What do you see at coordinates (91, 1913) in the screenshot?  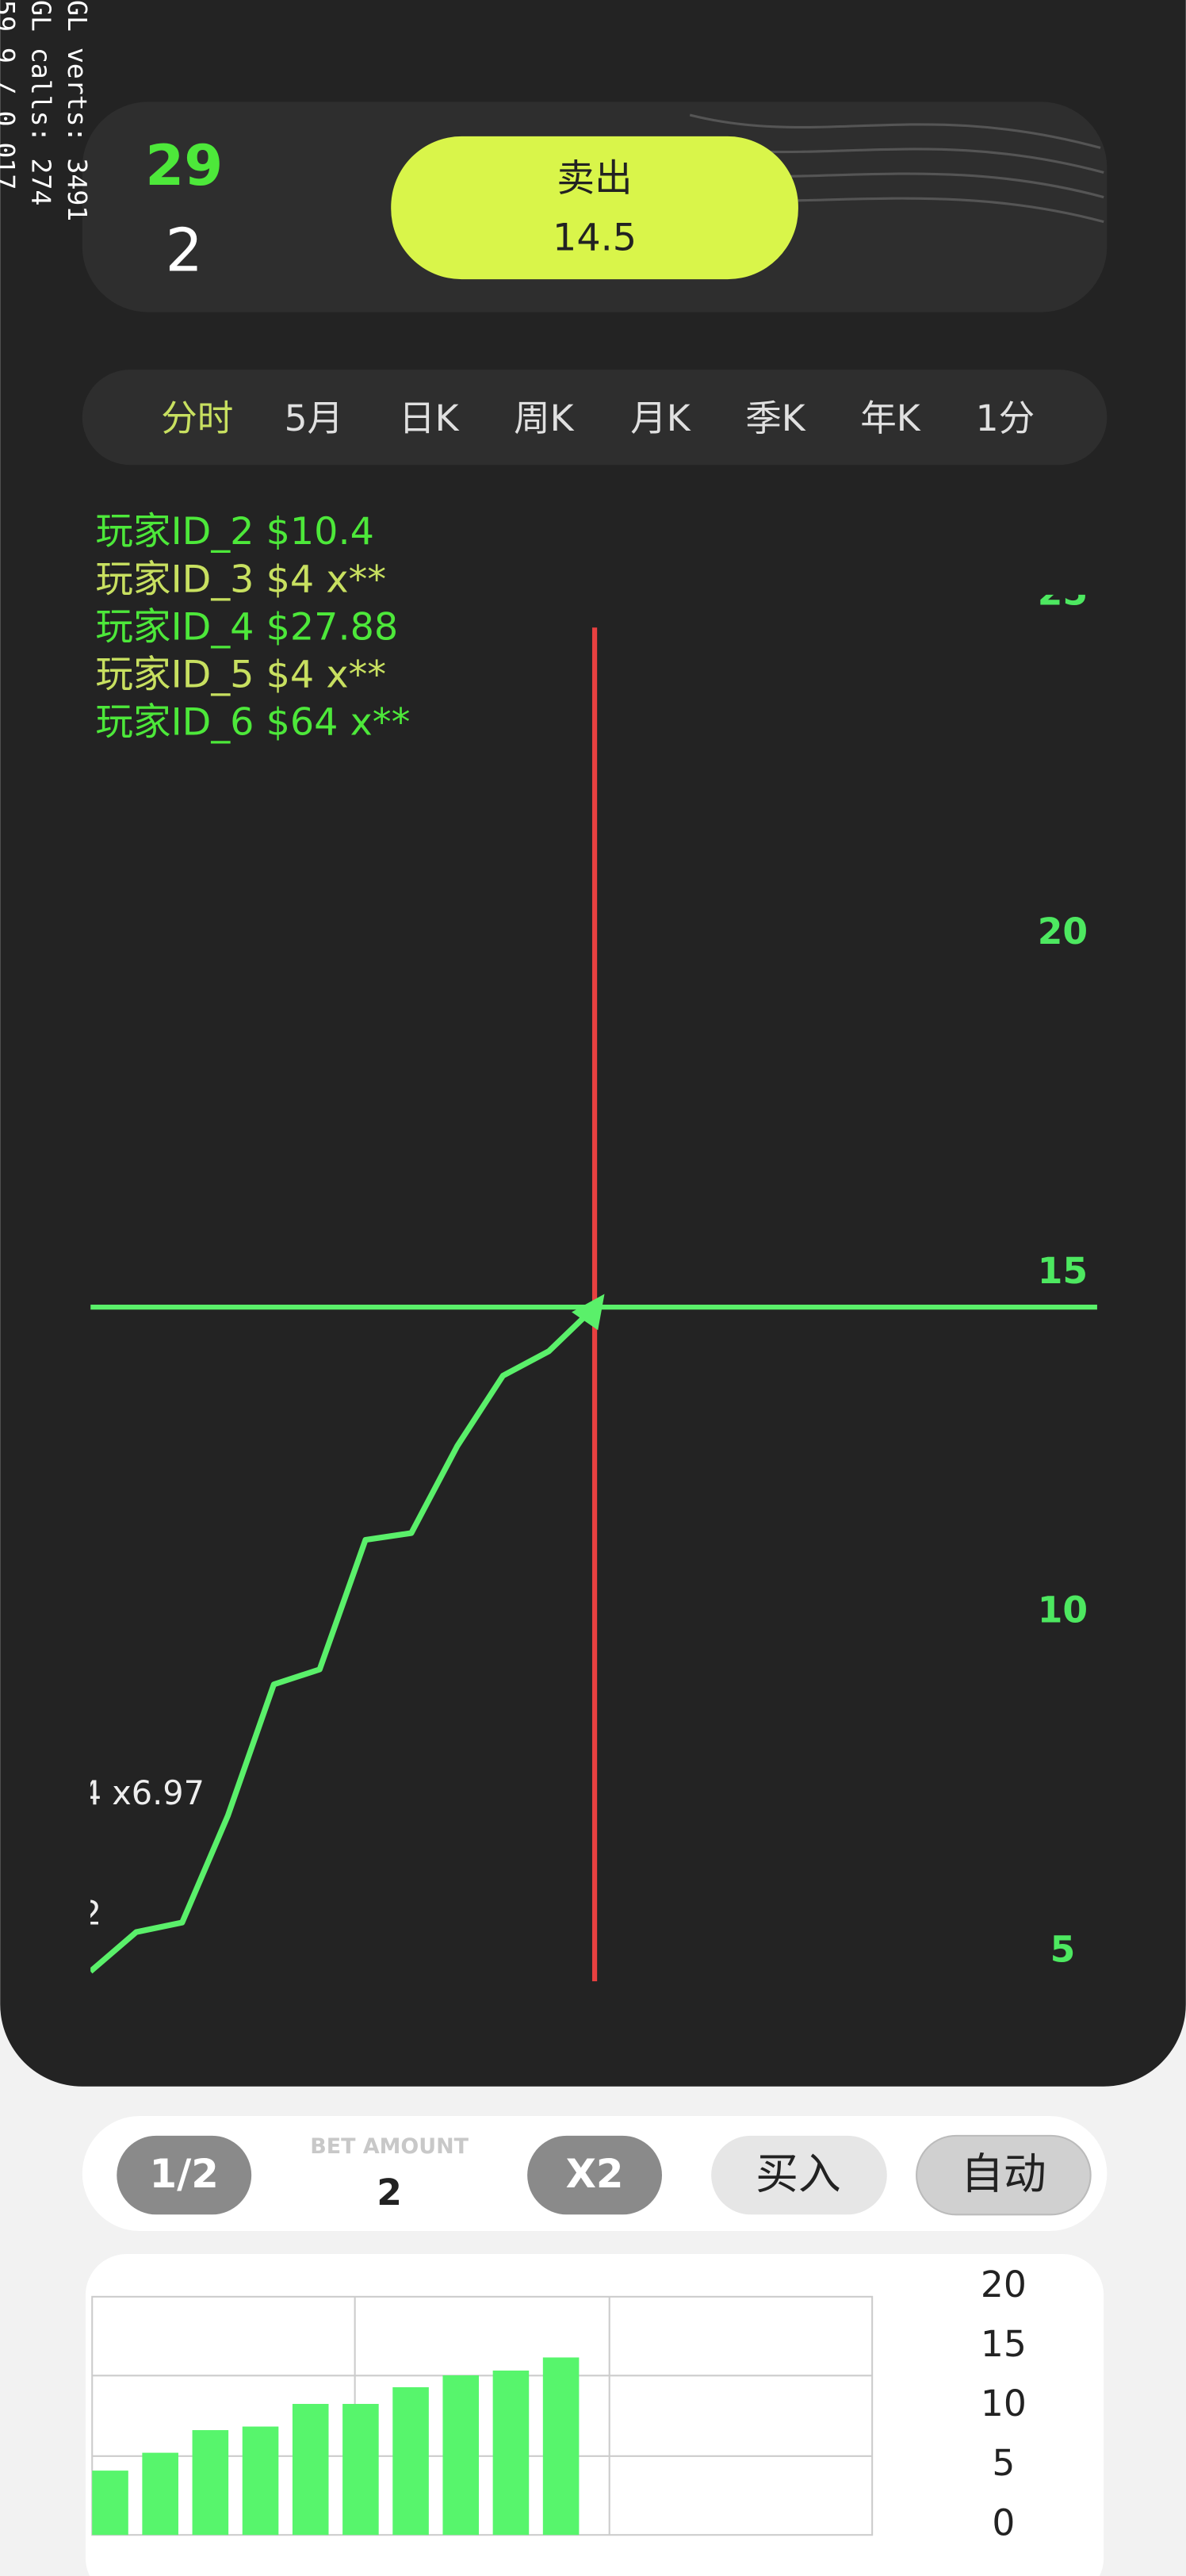 I see `annotation: 2` at bounding box center [91, 1913].